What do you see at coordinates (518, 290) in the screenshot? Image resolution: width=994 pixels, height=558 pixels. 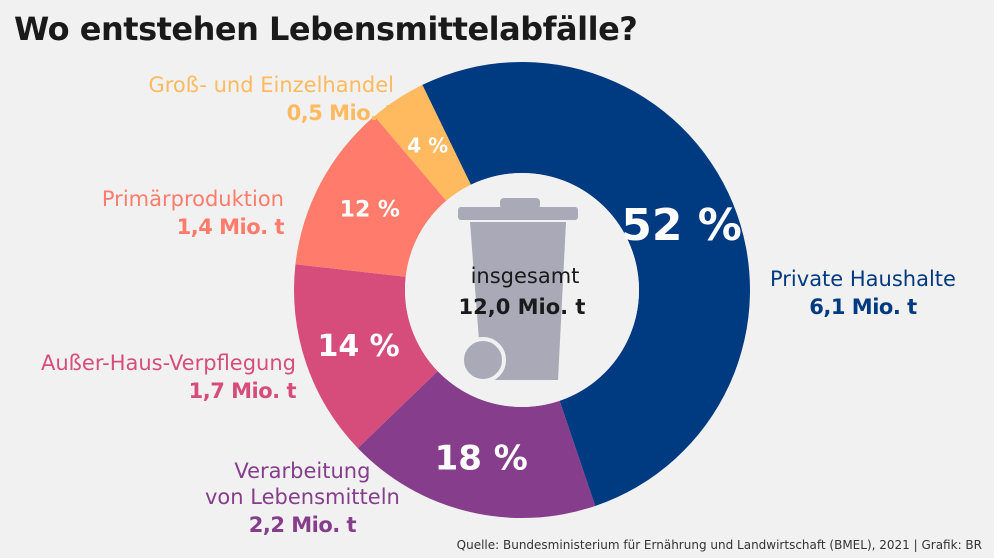 I see `trash-bin-icon` at bounding box center [518, 290].